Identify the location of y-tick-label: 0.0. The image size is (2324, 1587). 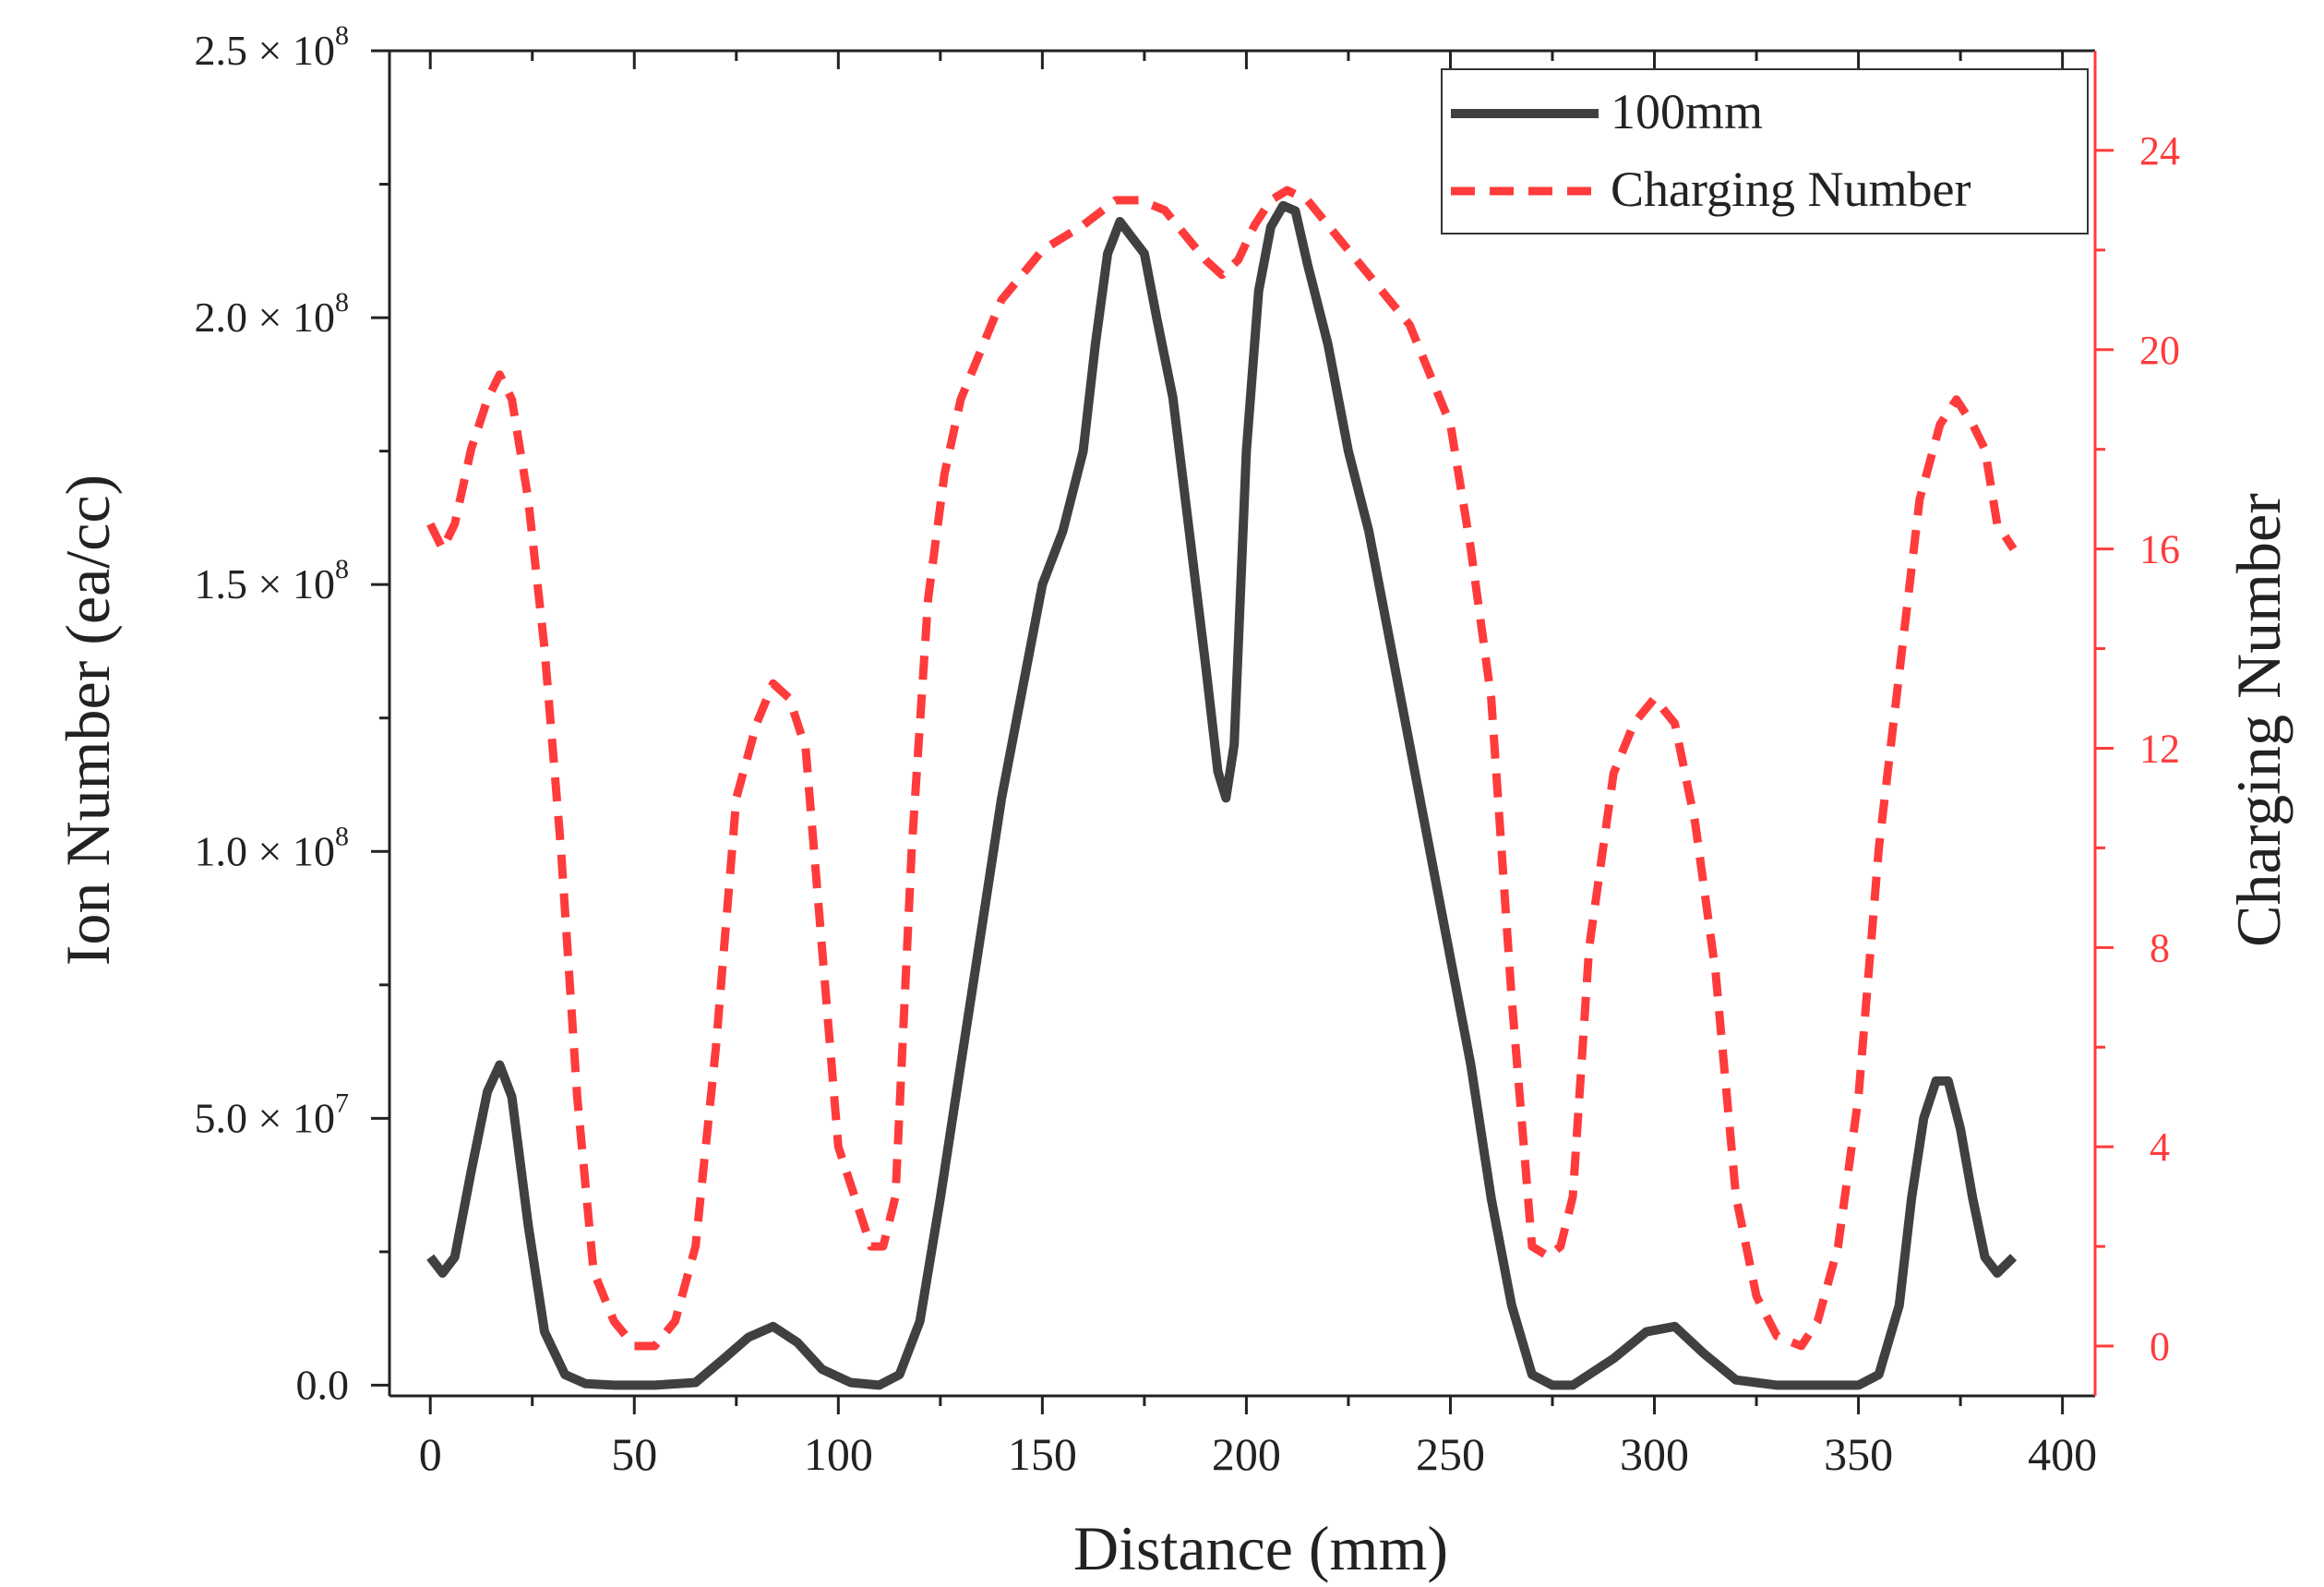
(323, 1384).